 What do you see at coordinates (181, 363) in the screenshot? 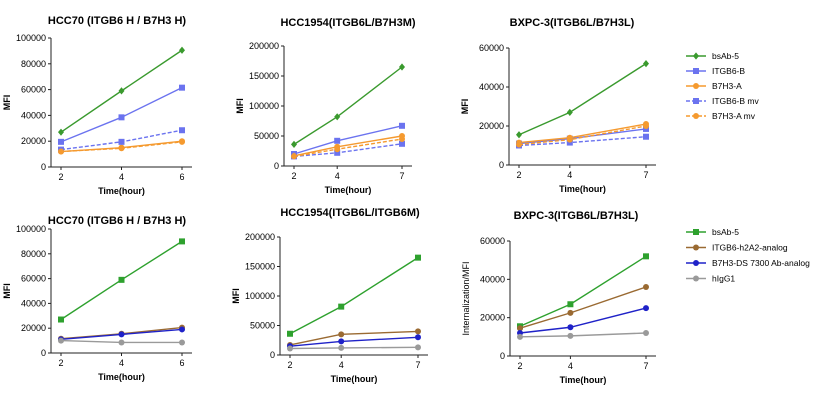
I see `x-tick-label: 6` at bounding box center [181, 363].